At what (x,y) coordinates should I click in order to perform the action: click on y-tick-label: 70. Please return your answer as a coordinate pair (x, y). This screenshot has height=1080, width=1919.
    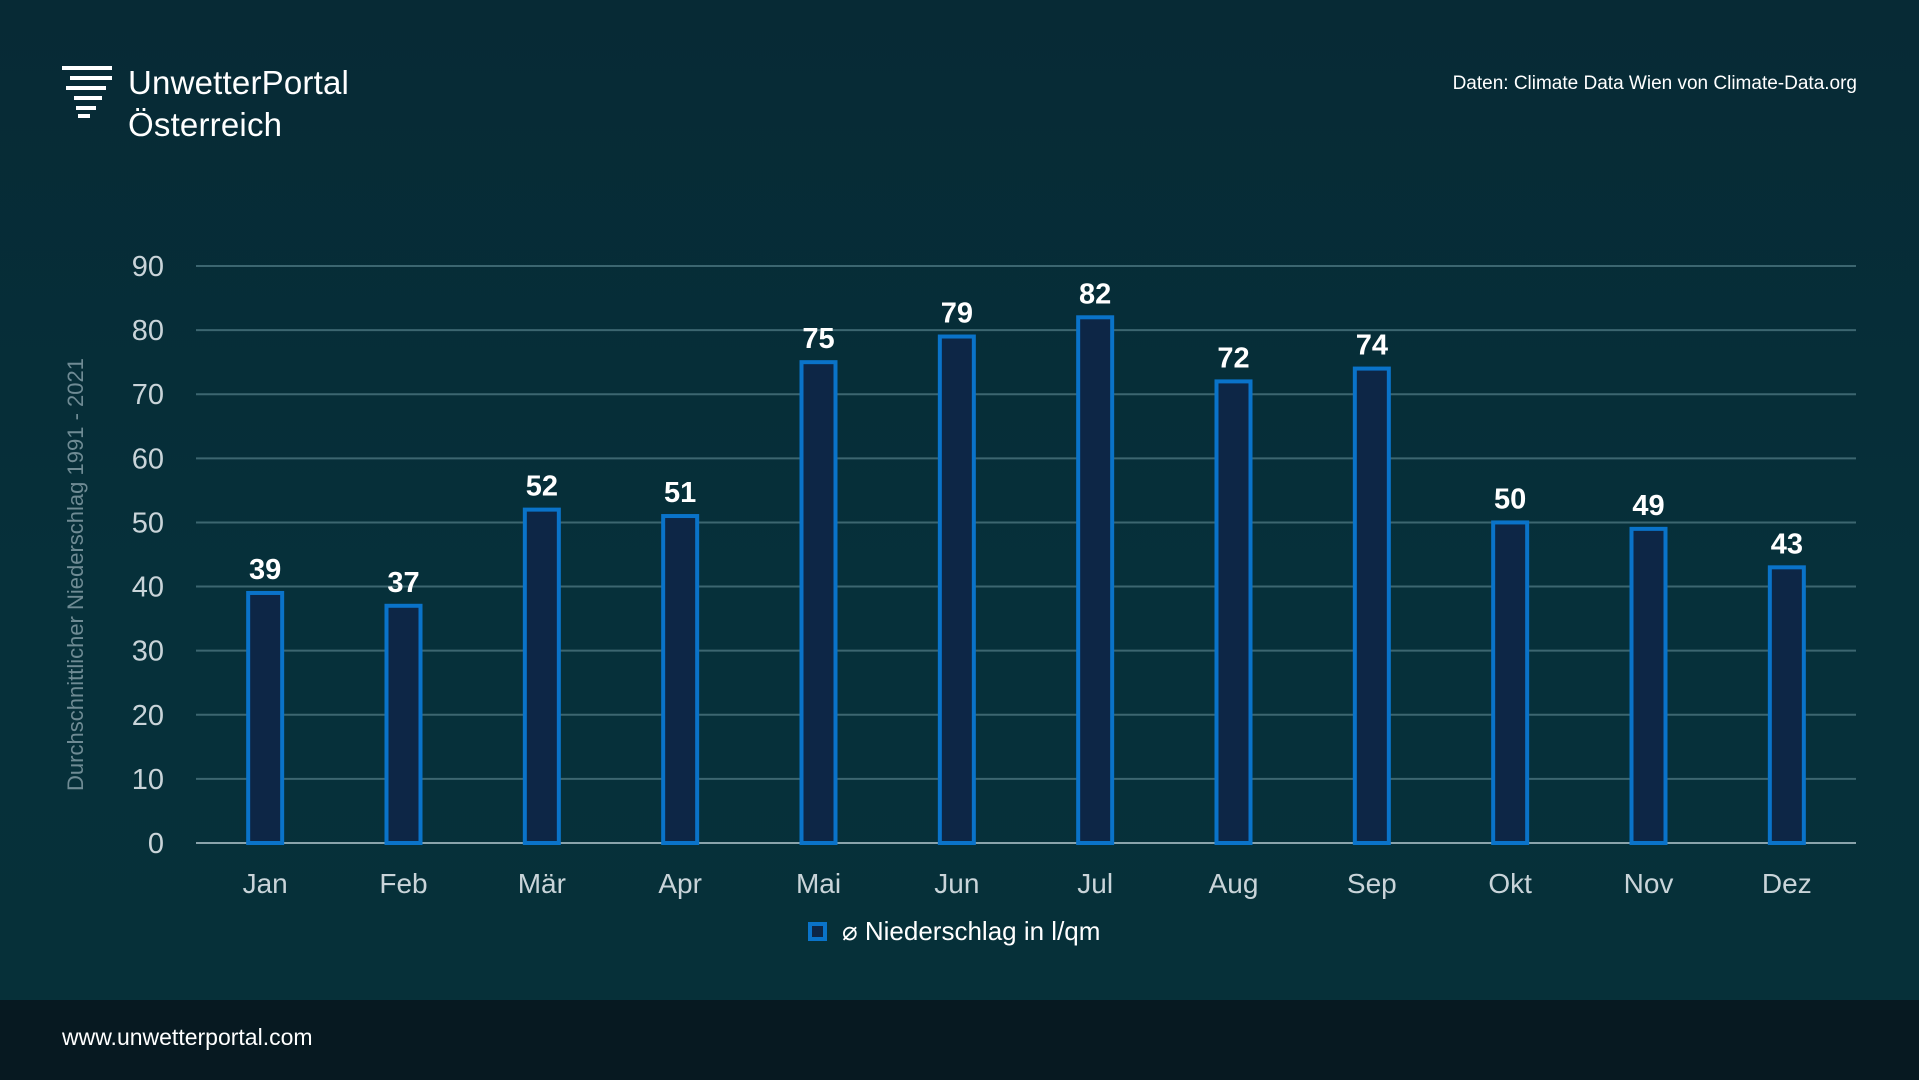
    Looking at the image, I should click on (148, 395).